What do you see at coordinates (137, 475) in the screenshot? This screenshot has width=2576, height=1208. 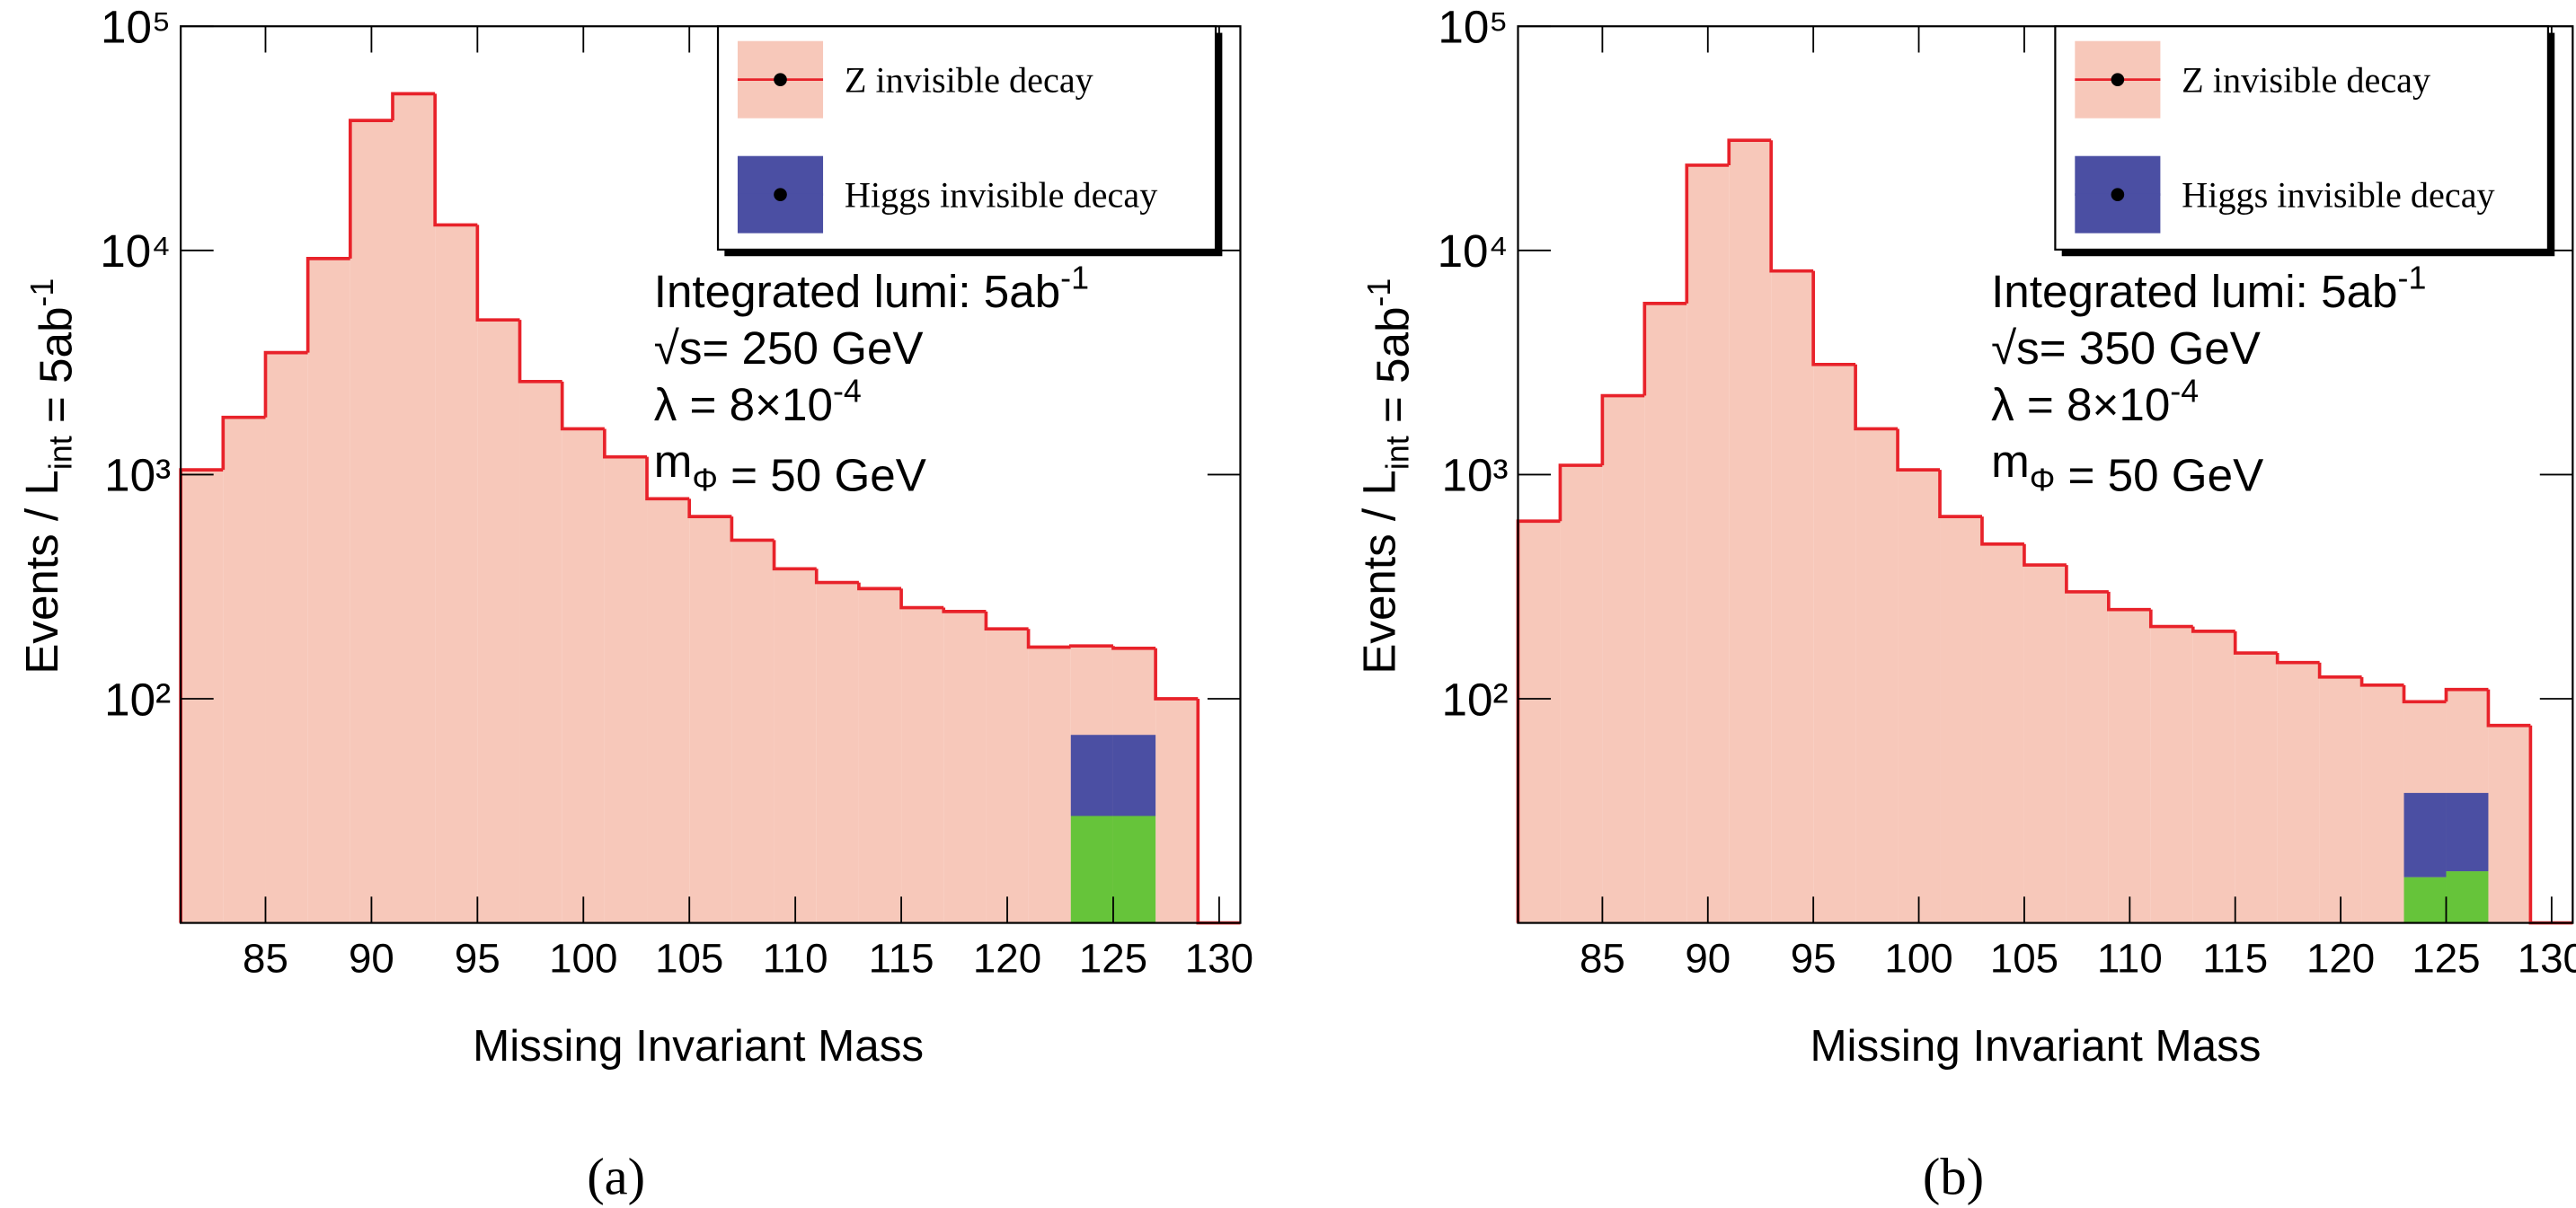 I see `y-tick-label: 10³` at bounding box center [137, 475].